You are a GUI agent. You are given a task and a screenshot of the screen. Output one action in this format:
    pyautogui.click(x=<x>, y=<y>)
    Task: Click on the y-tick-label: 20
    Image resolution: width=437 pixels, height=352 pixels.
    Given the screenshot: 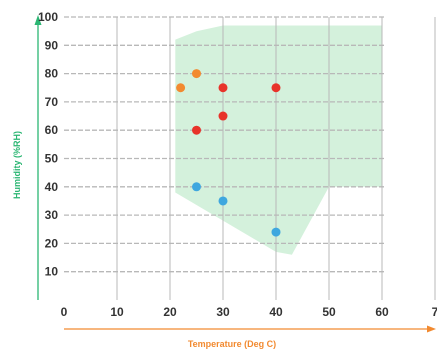 What is the action you would take?
    pyautogui.click(x=52, y=243)
    